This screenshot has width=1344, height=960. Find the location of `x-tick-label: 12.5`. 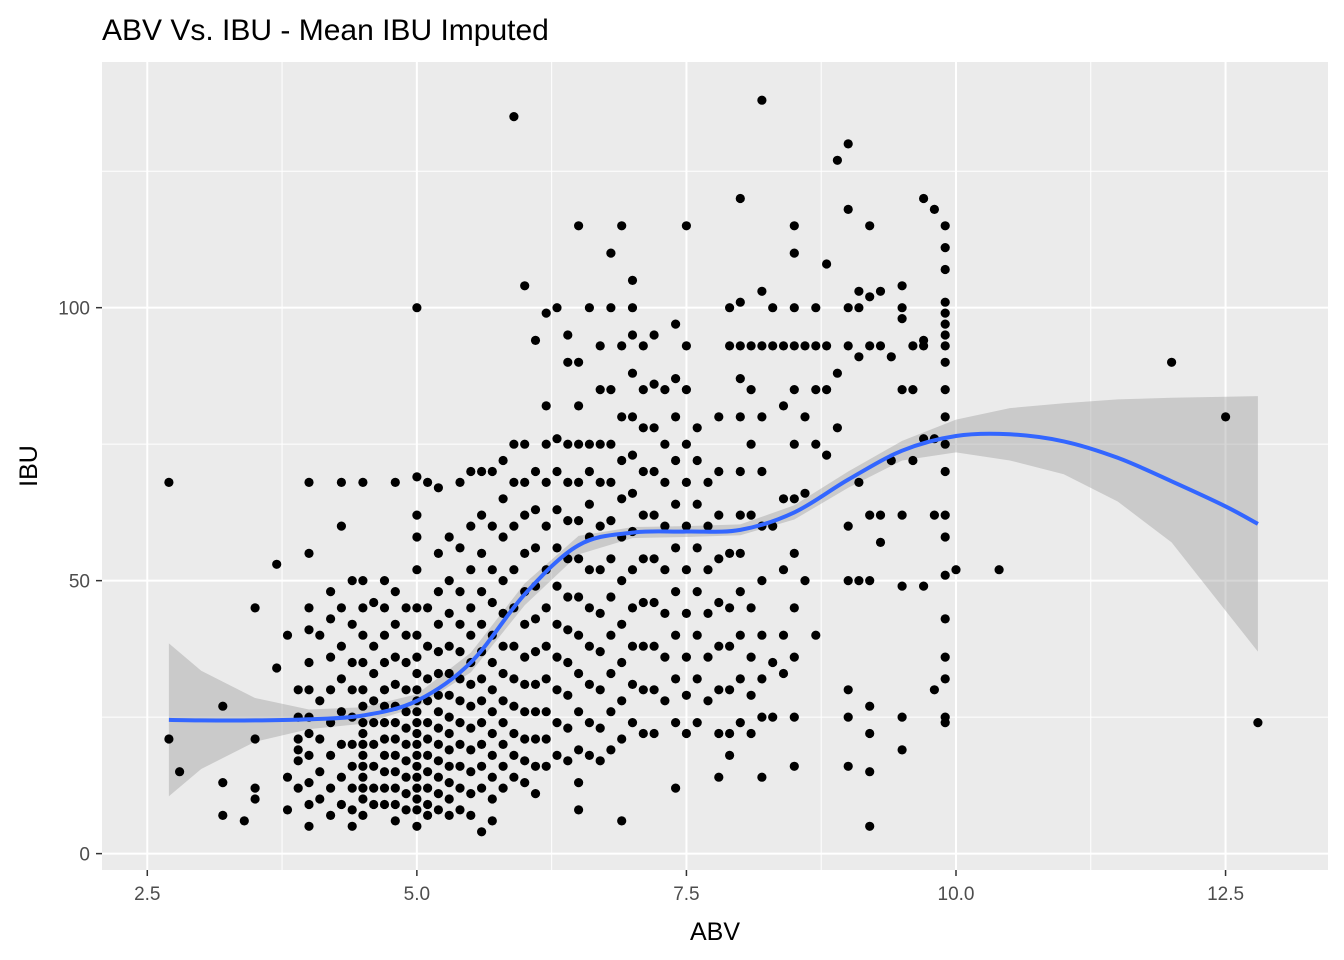

x-tick-label: 12.5 is located at coordinates (1225, 894).